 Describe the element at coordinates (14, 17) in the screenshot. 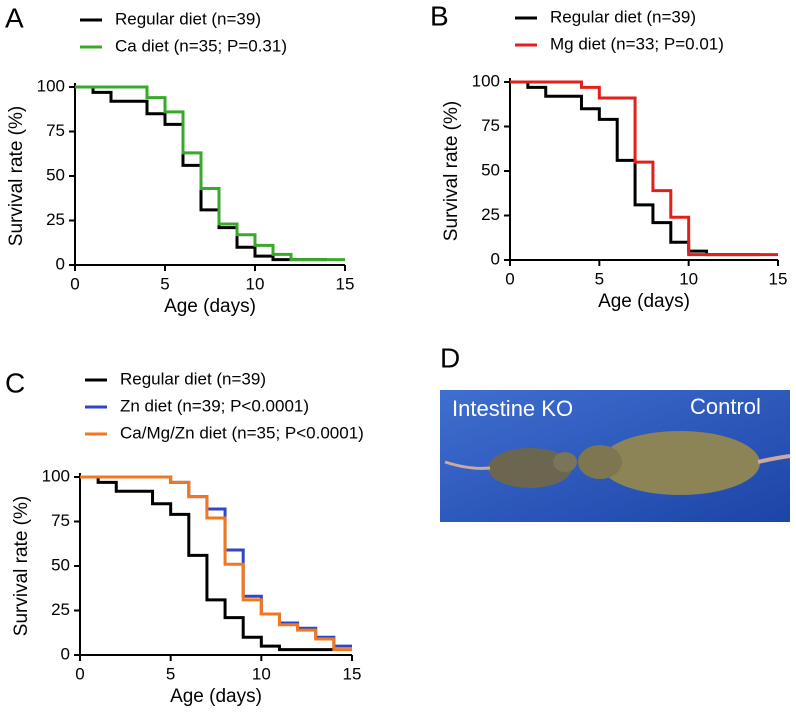

I see `panel-label: A` at that location.